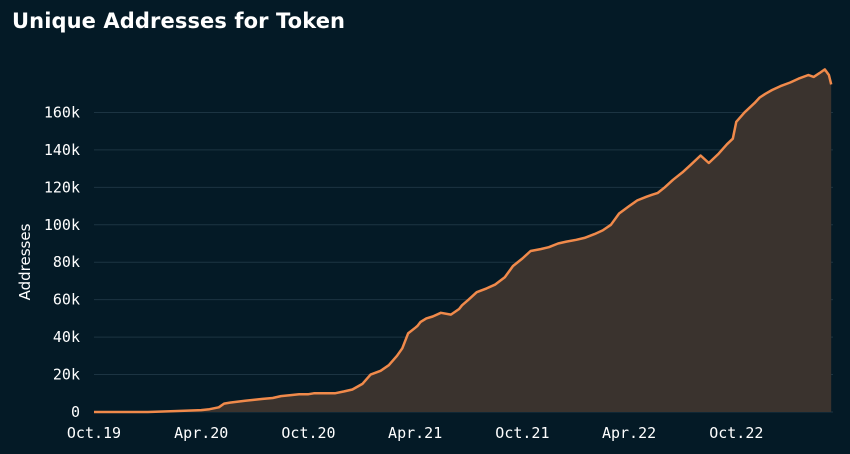 This screenshot has width=850, height=454. What do you see at coordinates (308, 433) in the screenshot?
I see `x-tick-label: Oct.20` at bounding box center [308, 433].